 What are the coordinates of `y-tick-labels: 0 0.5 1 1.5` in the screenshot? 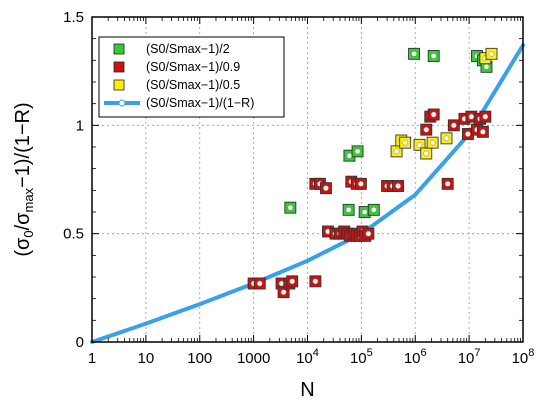 It's located at (73, 180).